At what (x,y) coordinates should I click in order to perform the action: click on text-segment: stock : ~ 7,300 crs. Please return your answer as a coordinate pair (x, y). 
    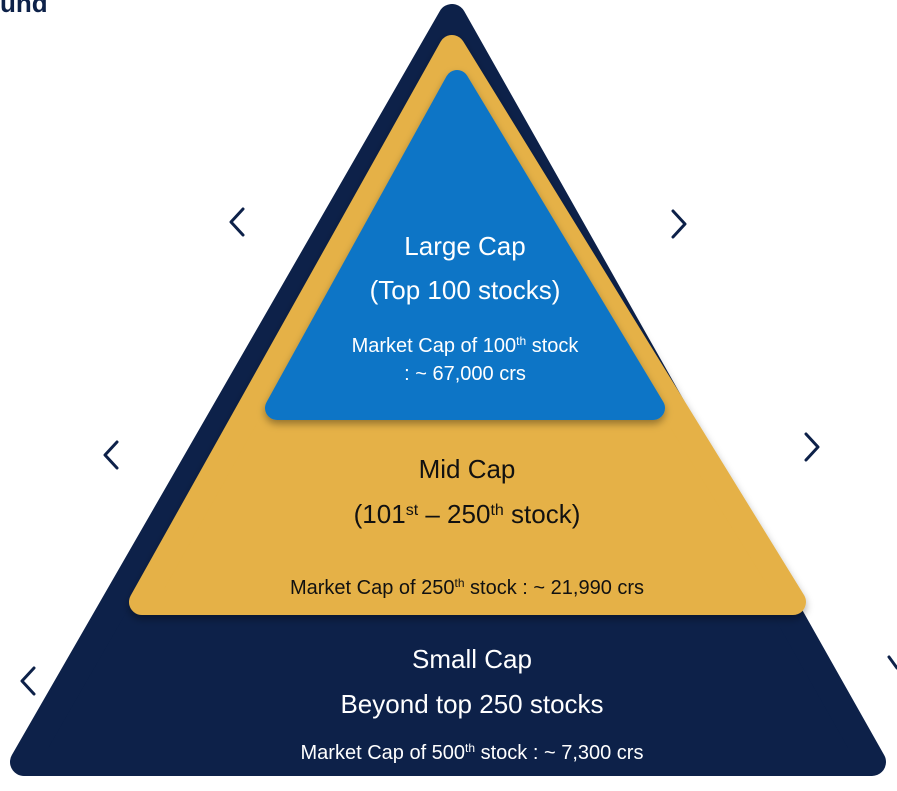
    Looking at the image, I should click on (559, 753).